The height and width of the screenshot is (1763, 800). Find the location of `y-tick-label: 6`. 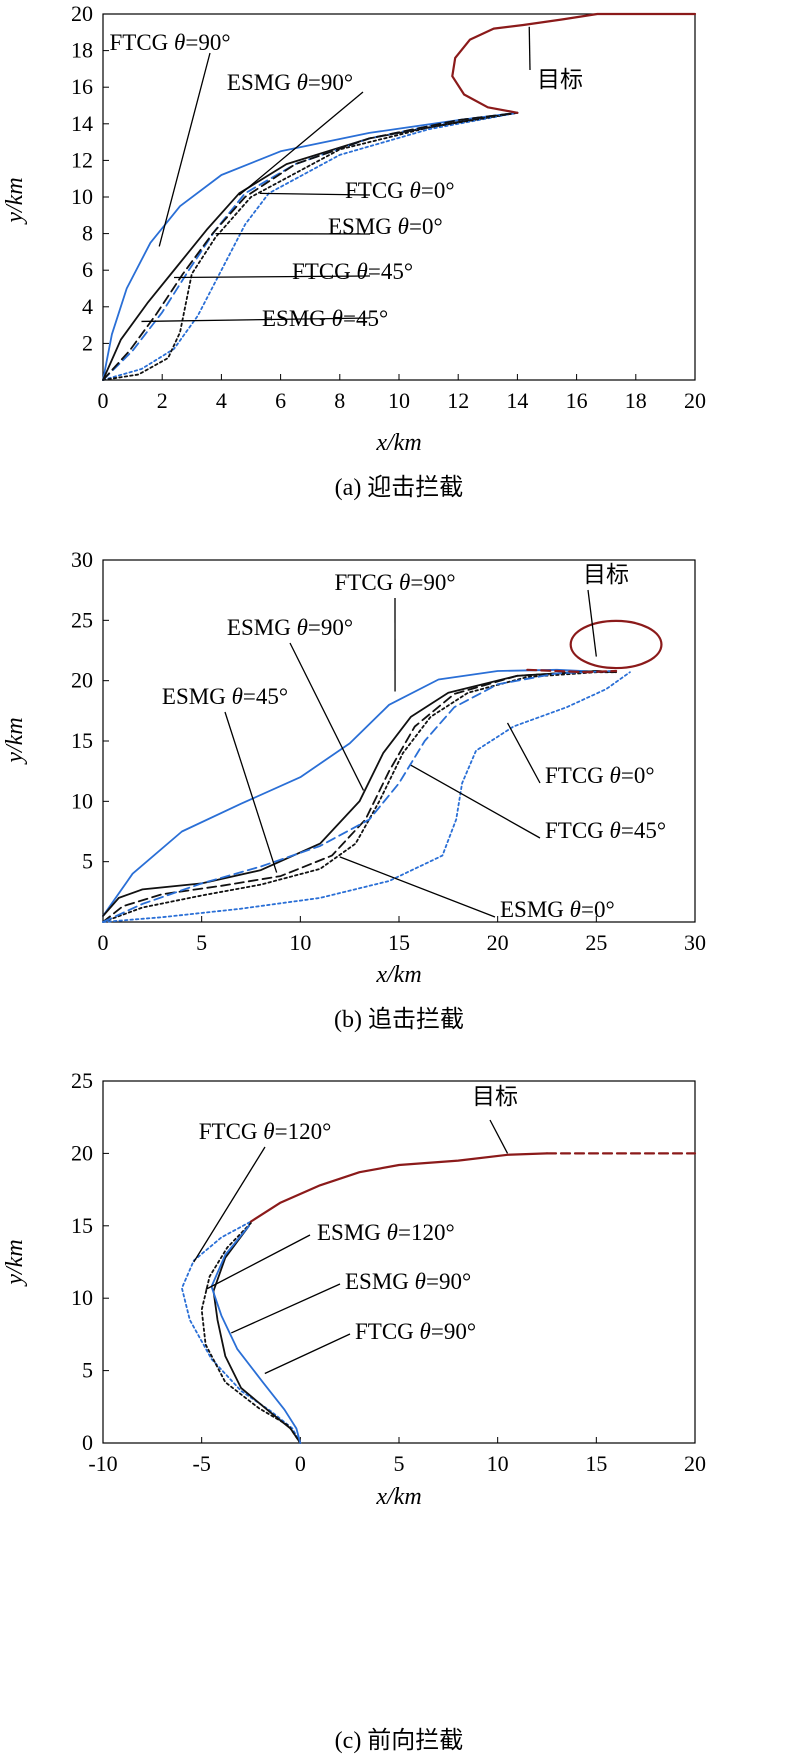

y-tick-label: 6 is located at coordinates (87, 269).